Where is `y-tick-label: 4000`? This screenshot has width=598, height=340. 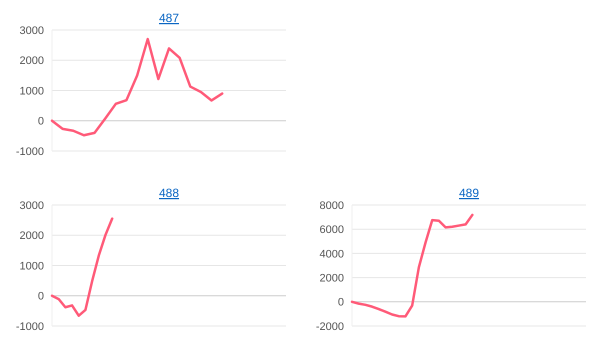 y-tick-label: 4000 is located at coordinates (332, 254).